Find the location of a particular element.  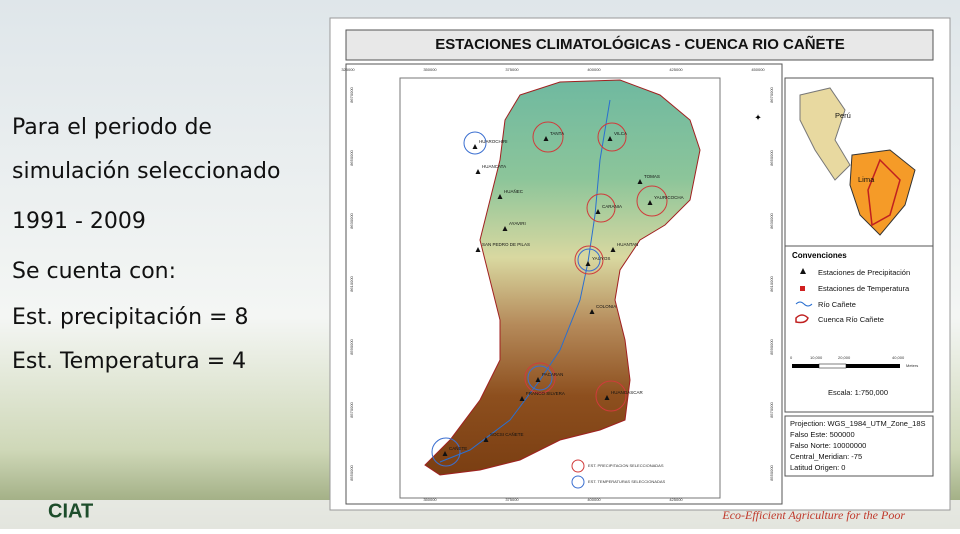

scale-unit: Meters is located at coordinates (912, 365).